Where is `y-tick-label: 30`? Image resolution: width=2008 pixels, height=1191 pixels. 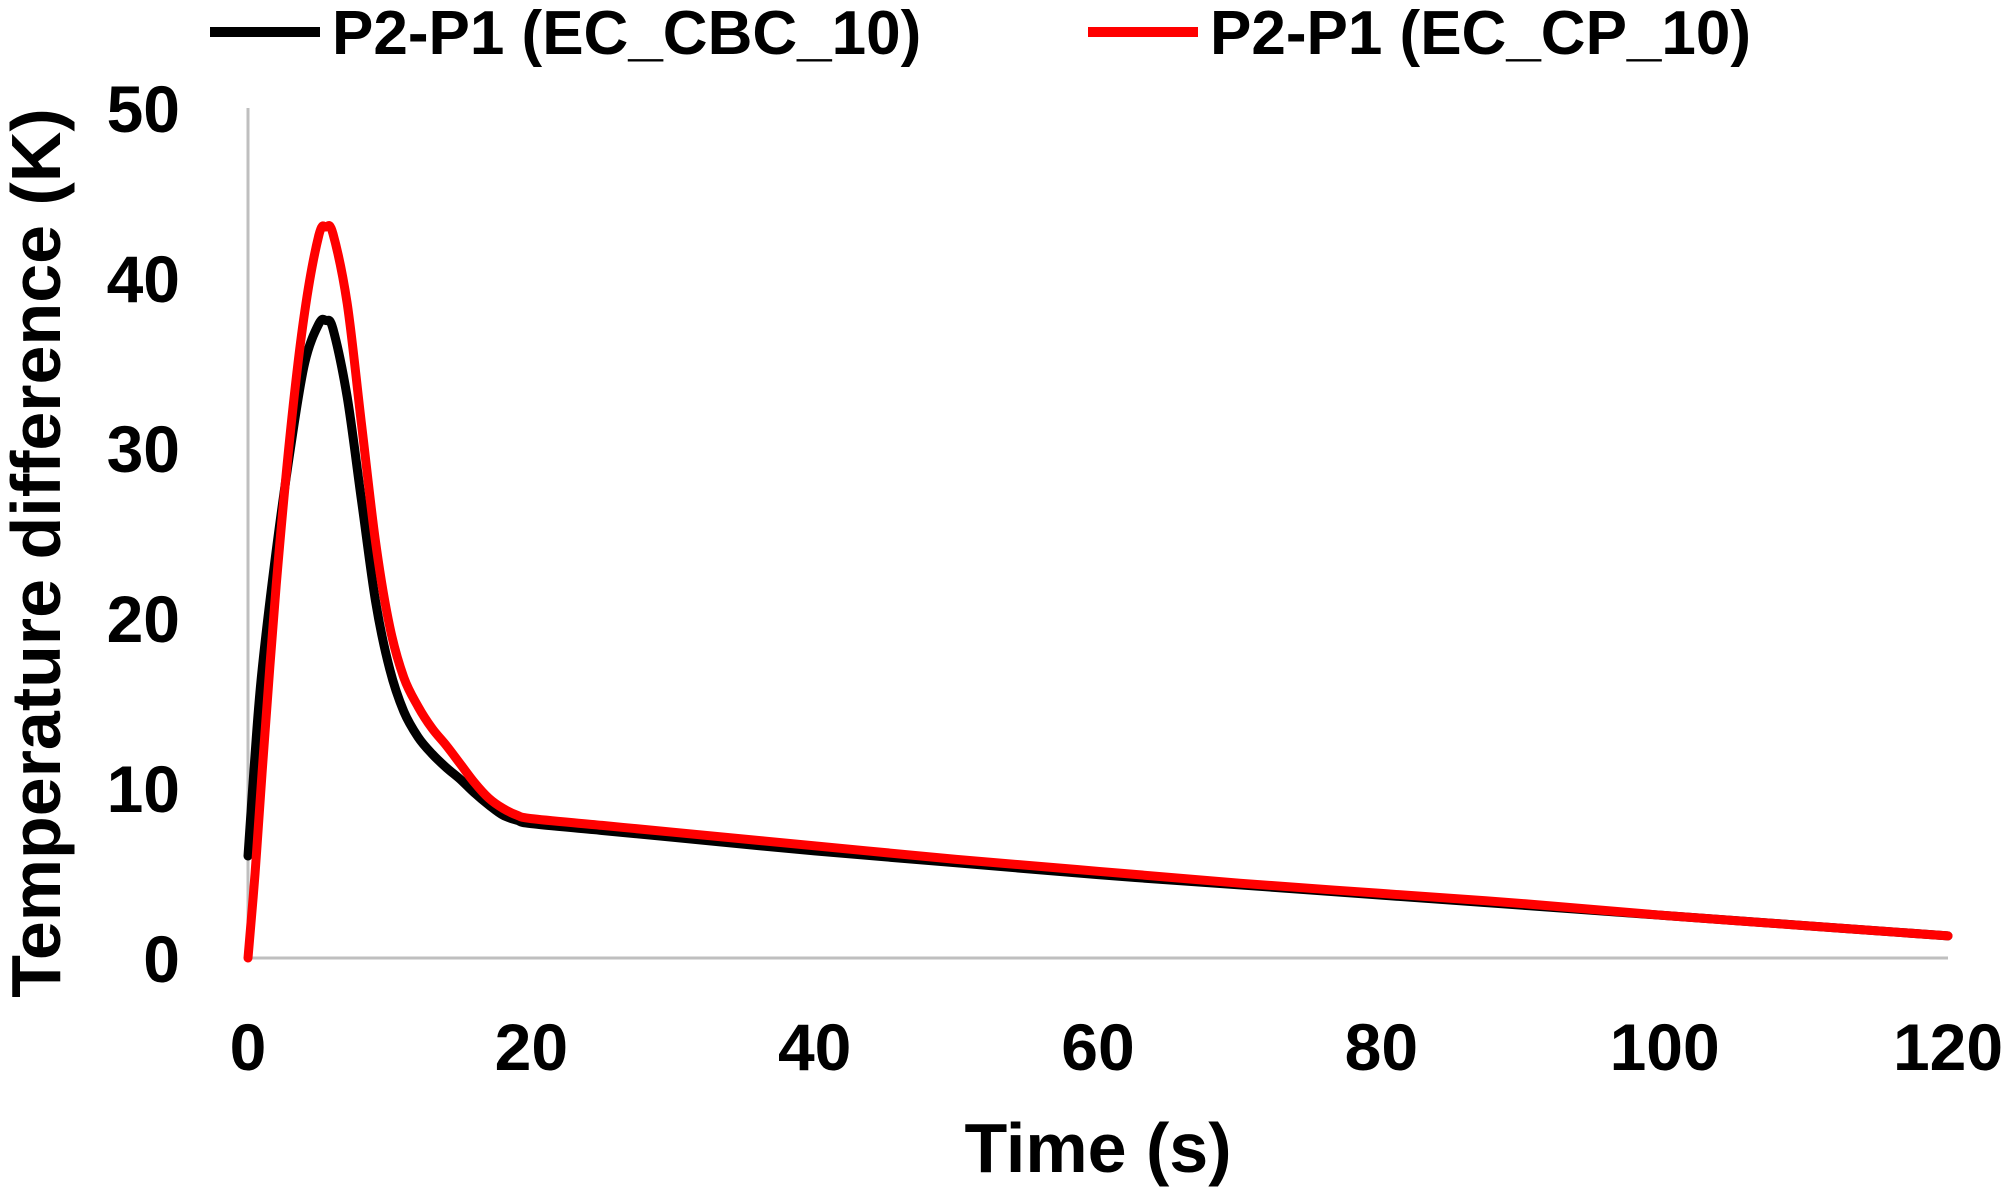 y-tick-label: 30 is located at coordinates (143, 449).